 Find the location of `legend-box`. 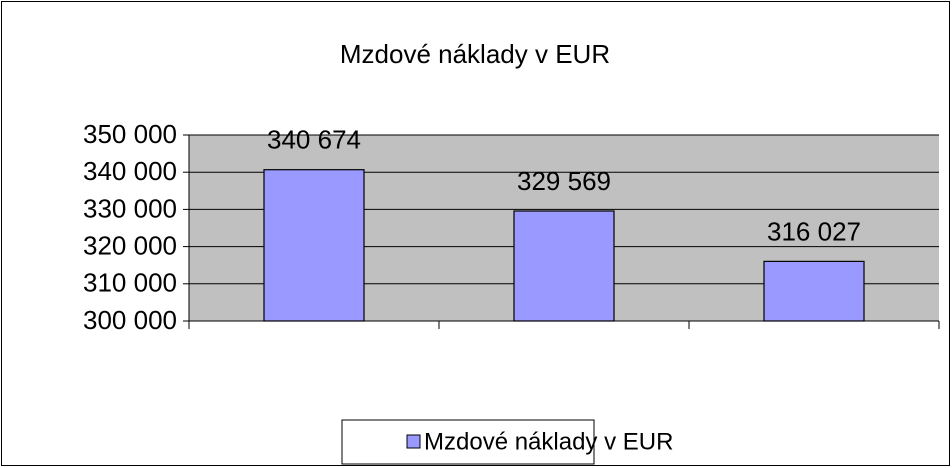

legend-box is located at coordinates (468, 442).